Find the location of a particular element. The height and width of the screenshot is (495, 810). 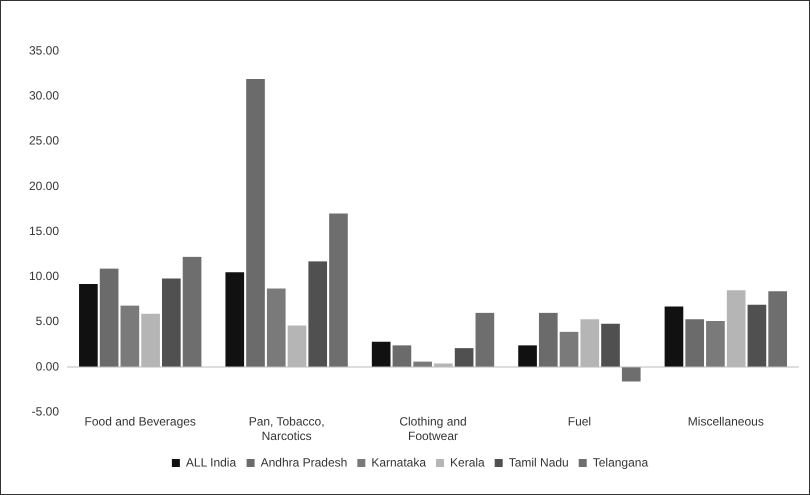

x-tick-label: Pan, Tobacco, Narcotics is located at coordinates (286, 429).